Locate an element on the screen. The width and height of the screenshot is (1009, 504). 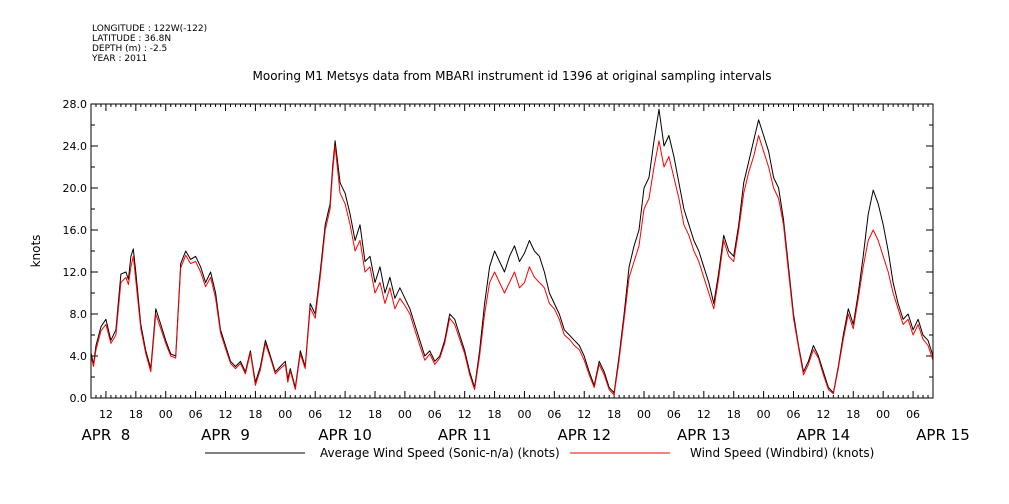
y-axis-label: knots is located at coordinates (36, 251).